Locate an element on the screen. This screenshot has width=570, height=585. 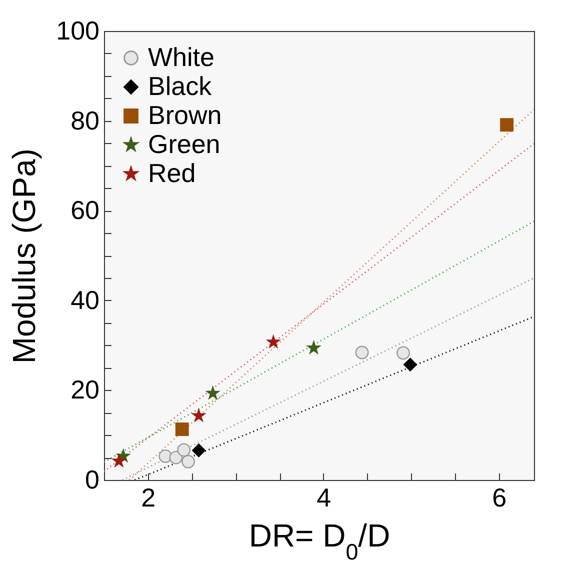
x-axis-title: DR= D$_{0}$/D is located at coordinates (319, 541).